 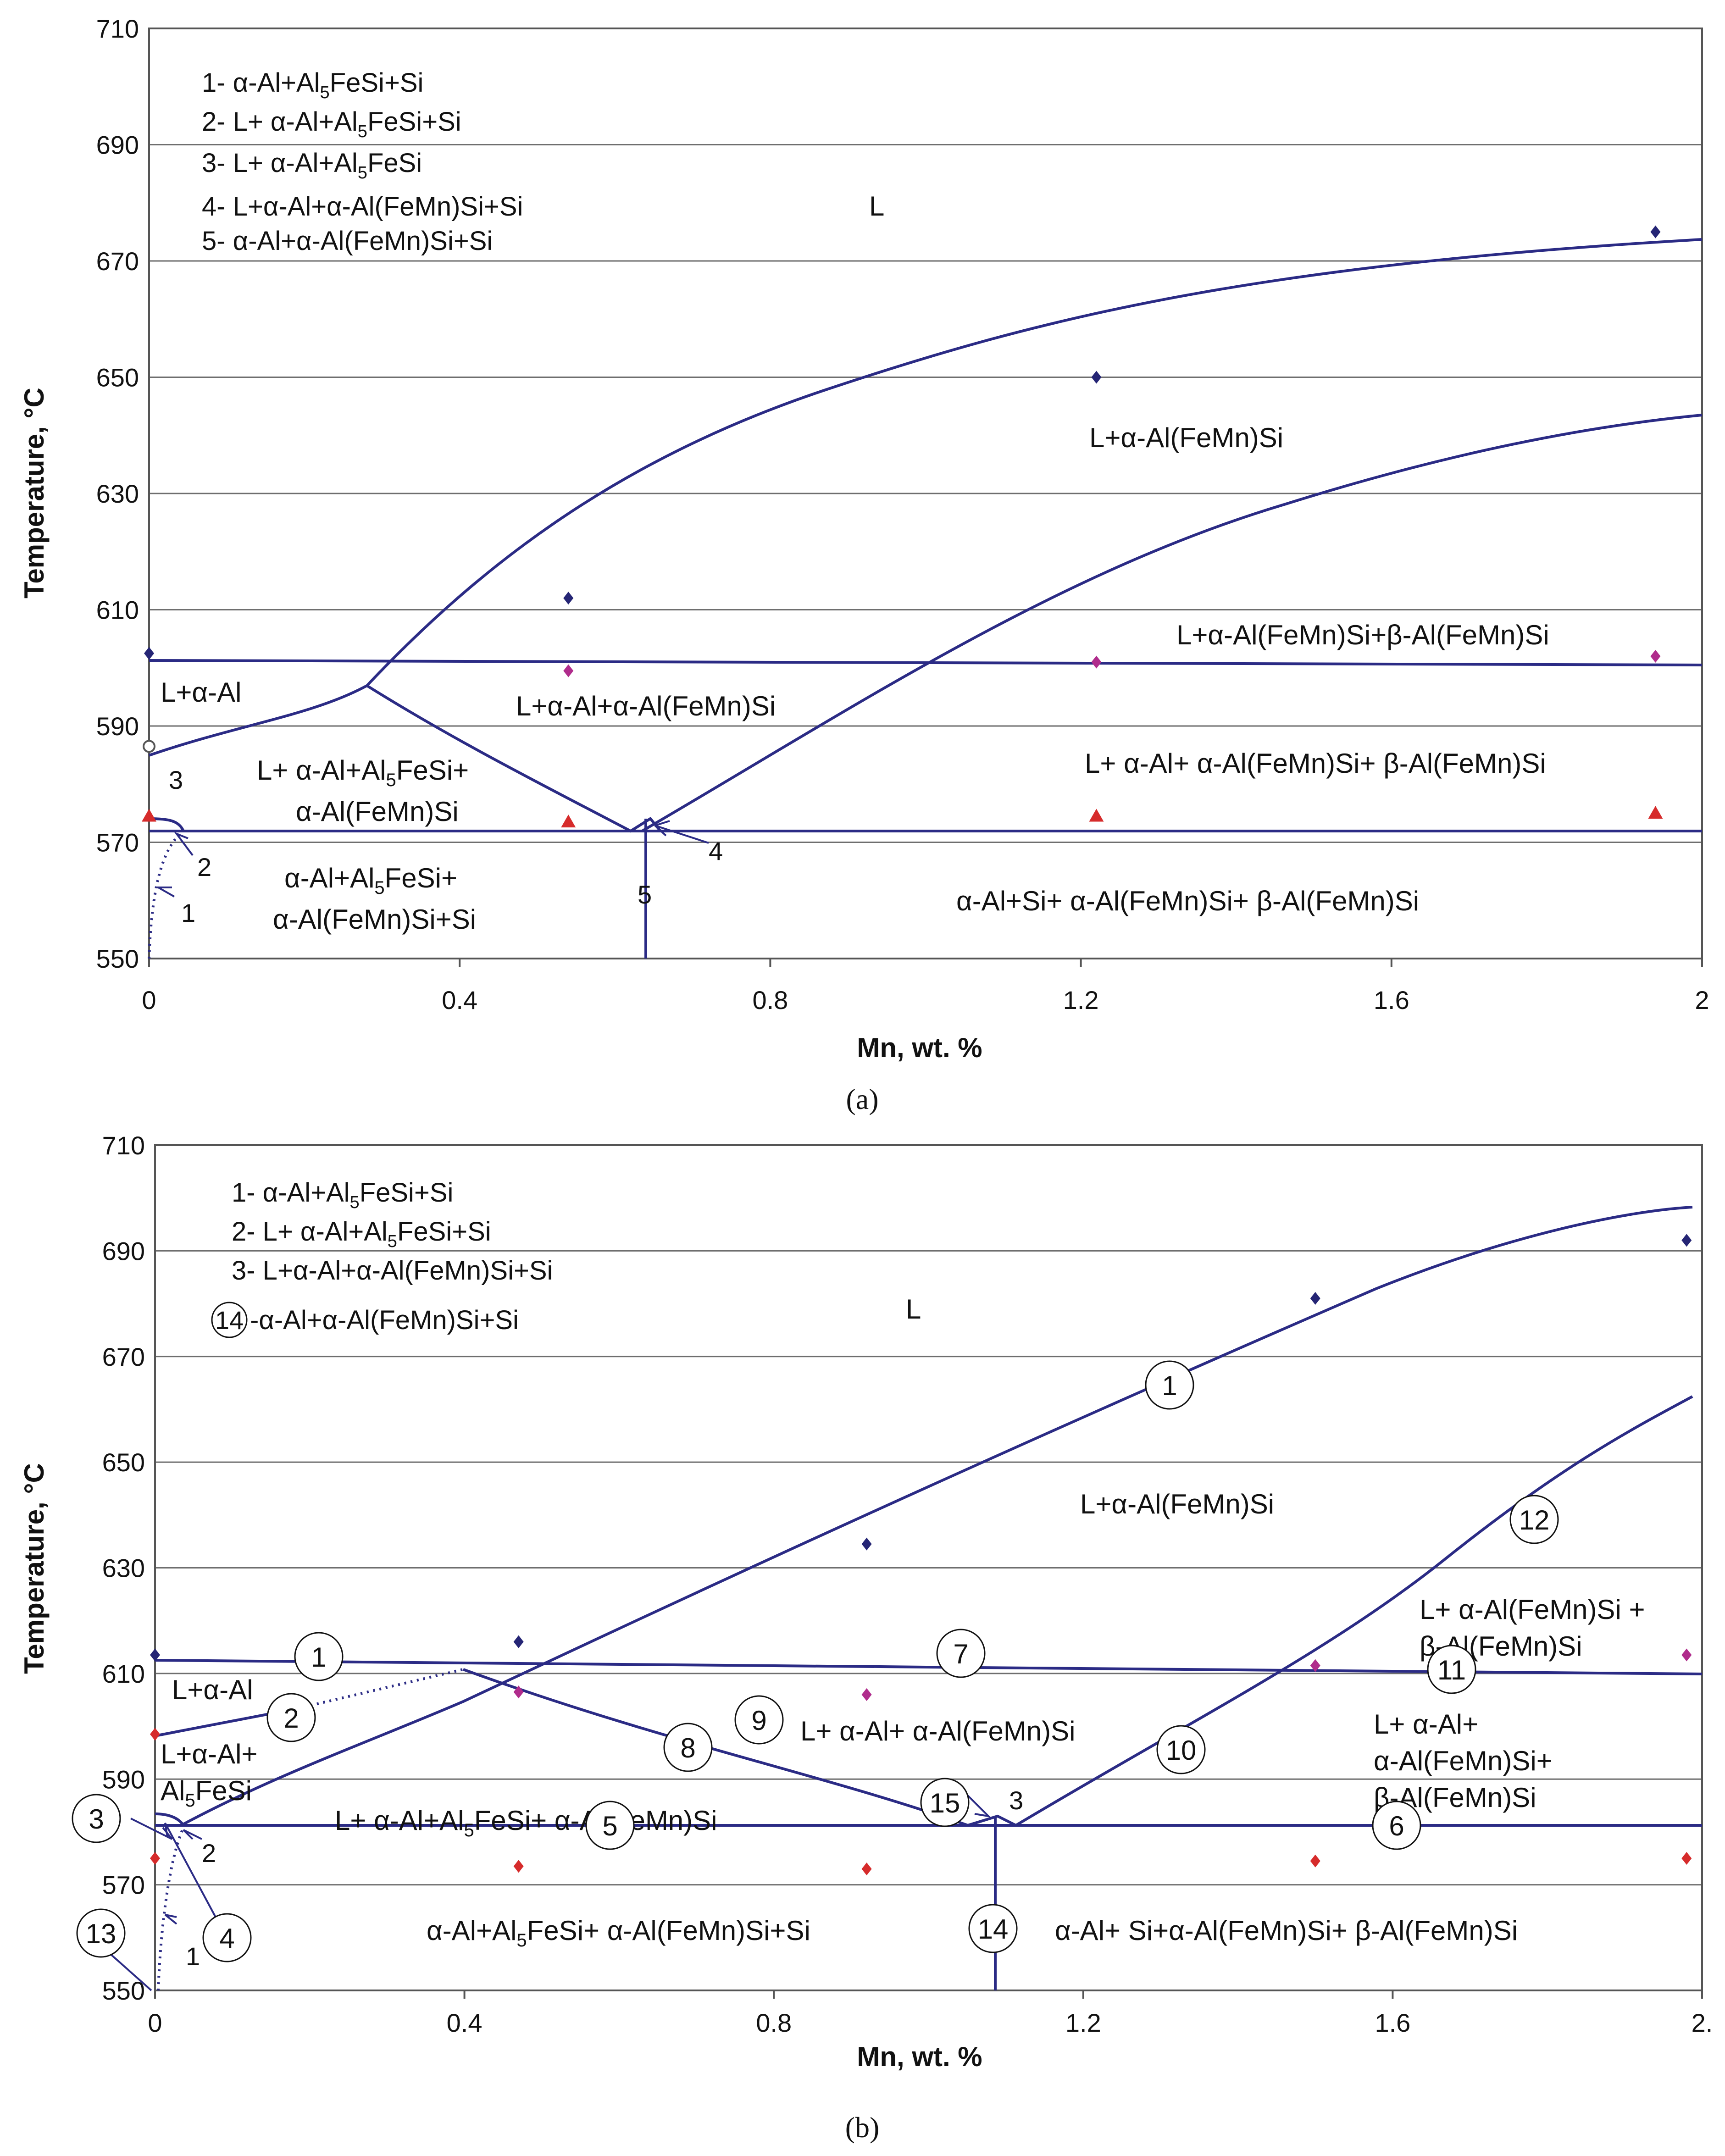 I want to click on x-tick-0.4: 0.4, so click(x=459, y=1000).